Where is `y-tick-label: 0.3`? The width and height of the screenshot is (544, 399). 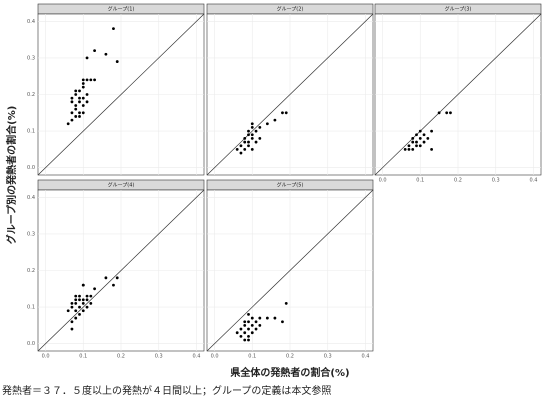
y-tick-label: 0.3 is located at coordinates (31, 234).